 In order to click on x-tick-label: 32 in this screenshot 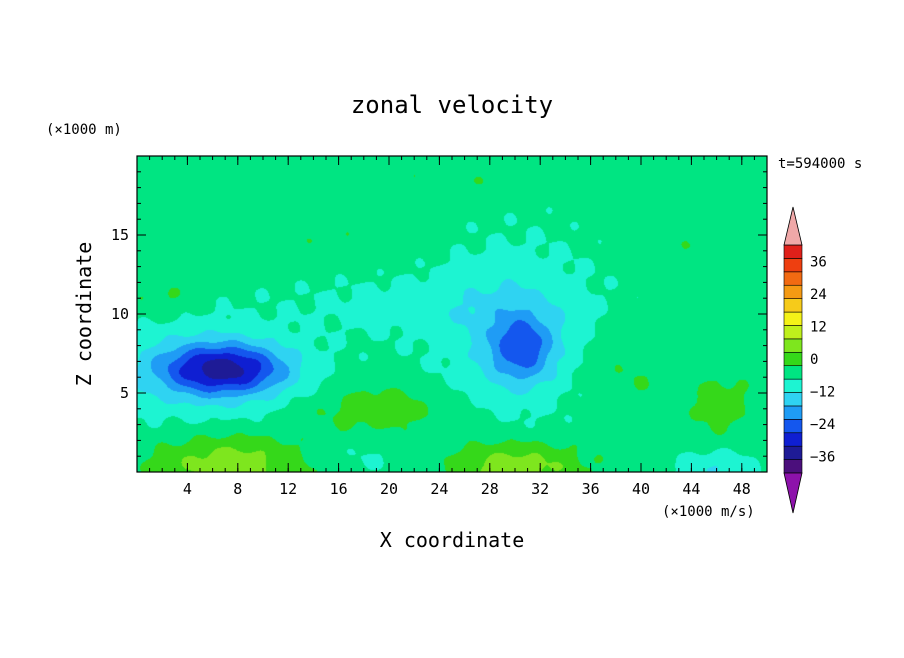, I will do `click(540, 489)`.